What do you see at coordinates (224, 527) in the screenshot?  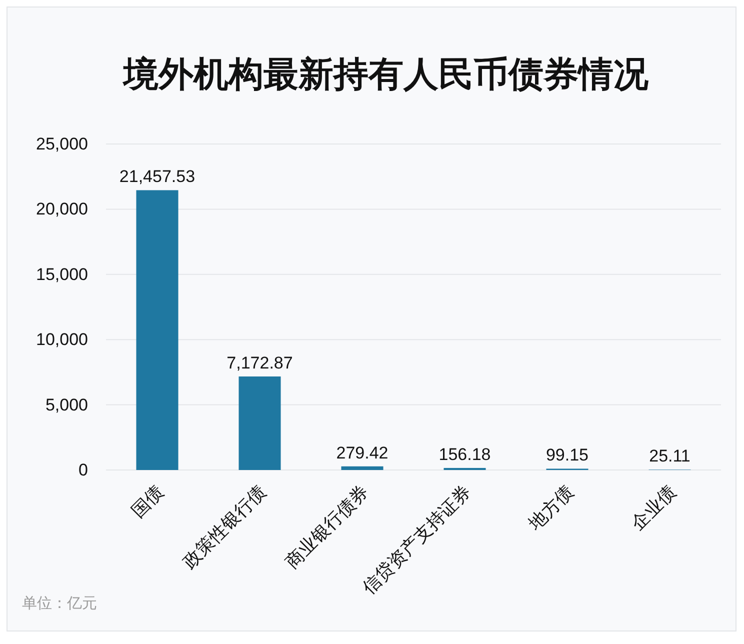 I see `xtick: 政策性银行债` at bounding box center [224, 527].